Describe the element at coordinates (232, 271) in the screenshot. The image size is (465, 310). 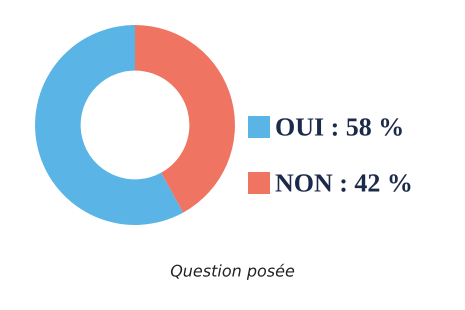
I see `text: Question posée` at that location.